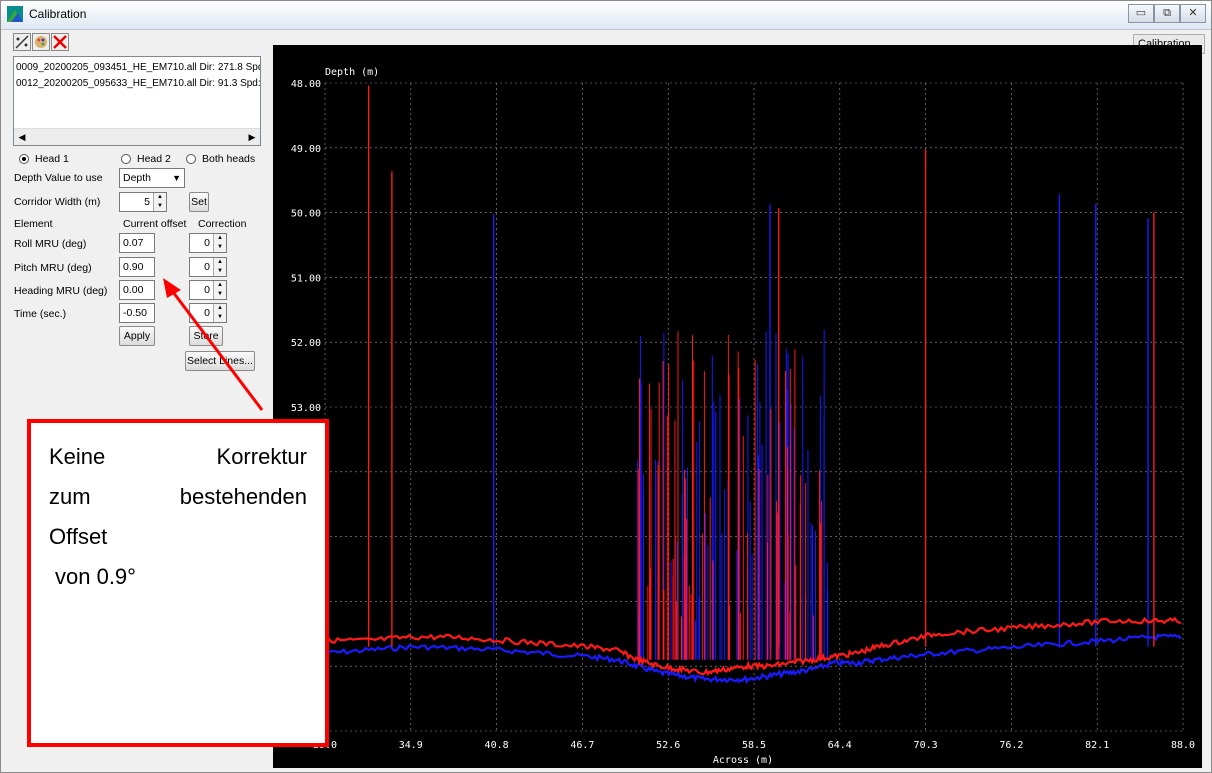 Image resolution: width=1212 pixels, height=773 pixels. Describe the element at coordinates (137, 178) in the screenshot. I see `depth-value-selected: Depth` at that location.